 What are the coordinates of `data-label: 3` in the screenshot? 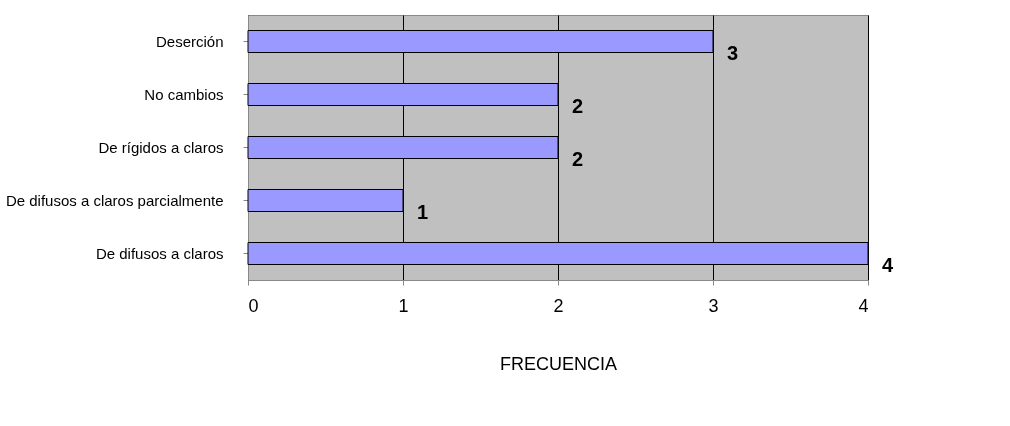 It's located at (733, 52).